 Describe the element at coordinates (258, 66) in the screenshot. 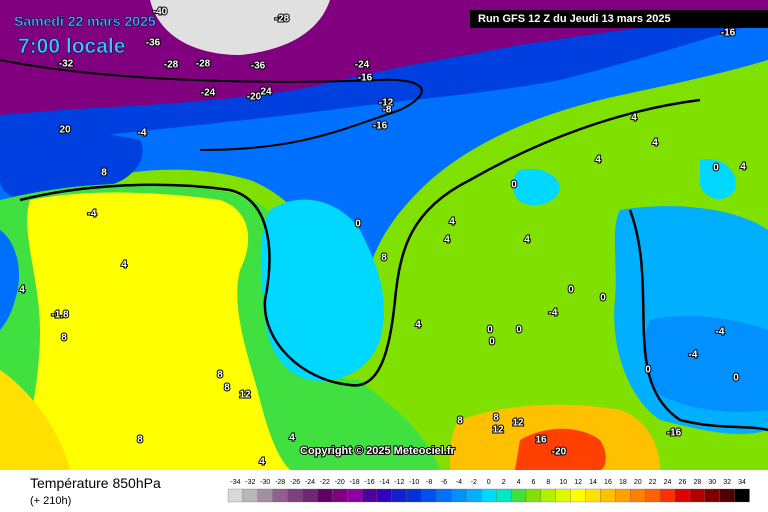

I see `contour-label: -36` at that location.